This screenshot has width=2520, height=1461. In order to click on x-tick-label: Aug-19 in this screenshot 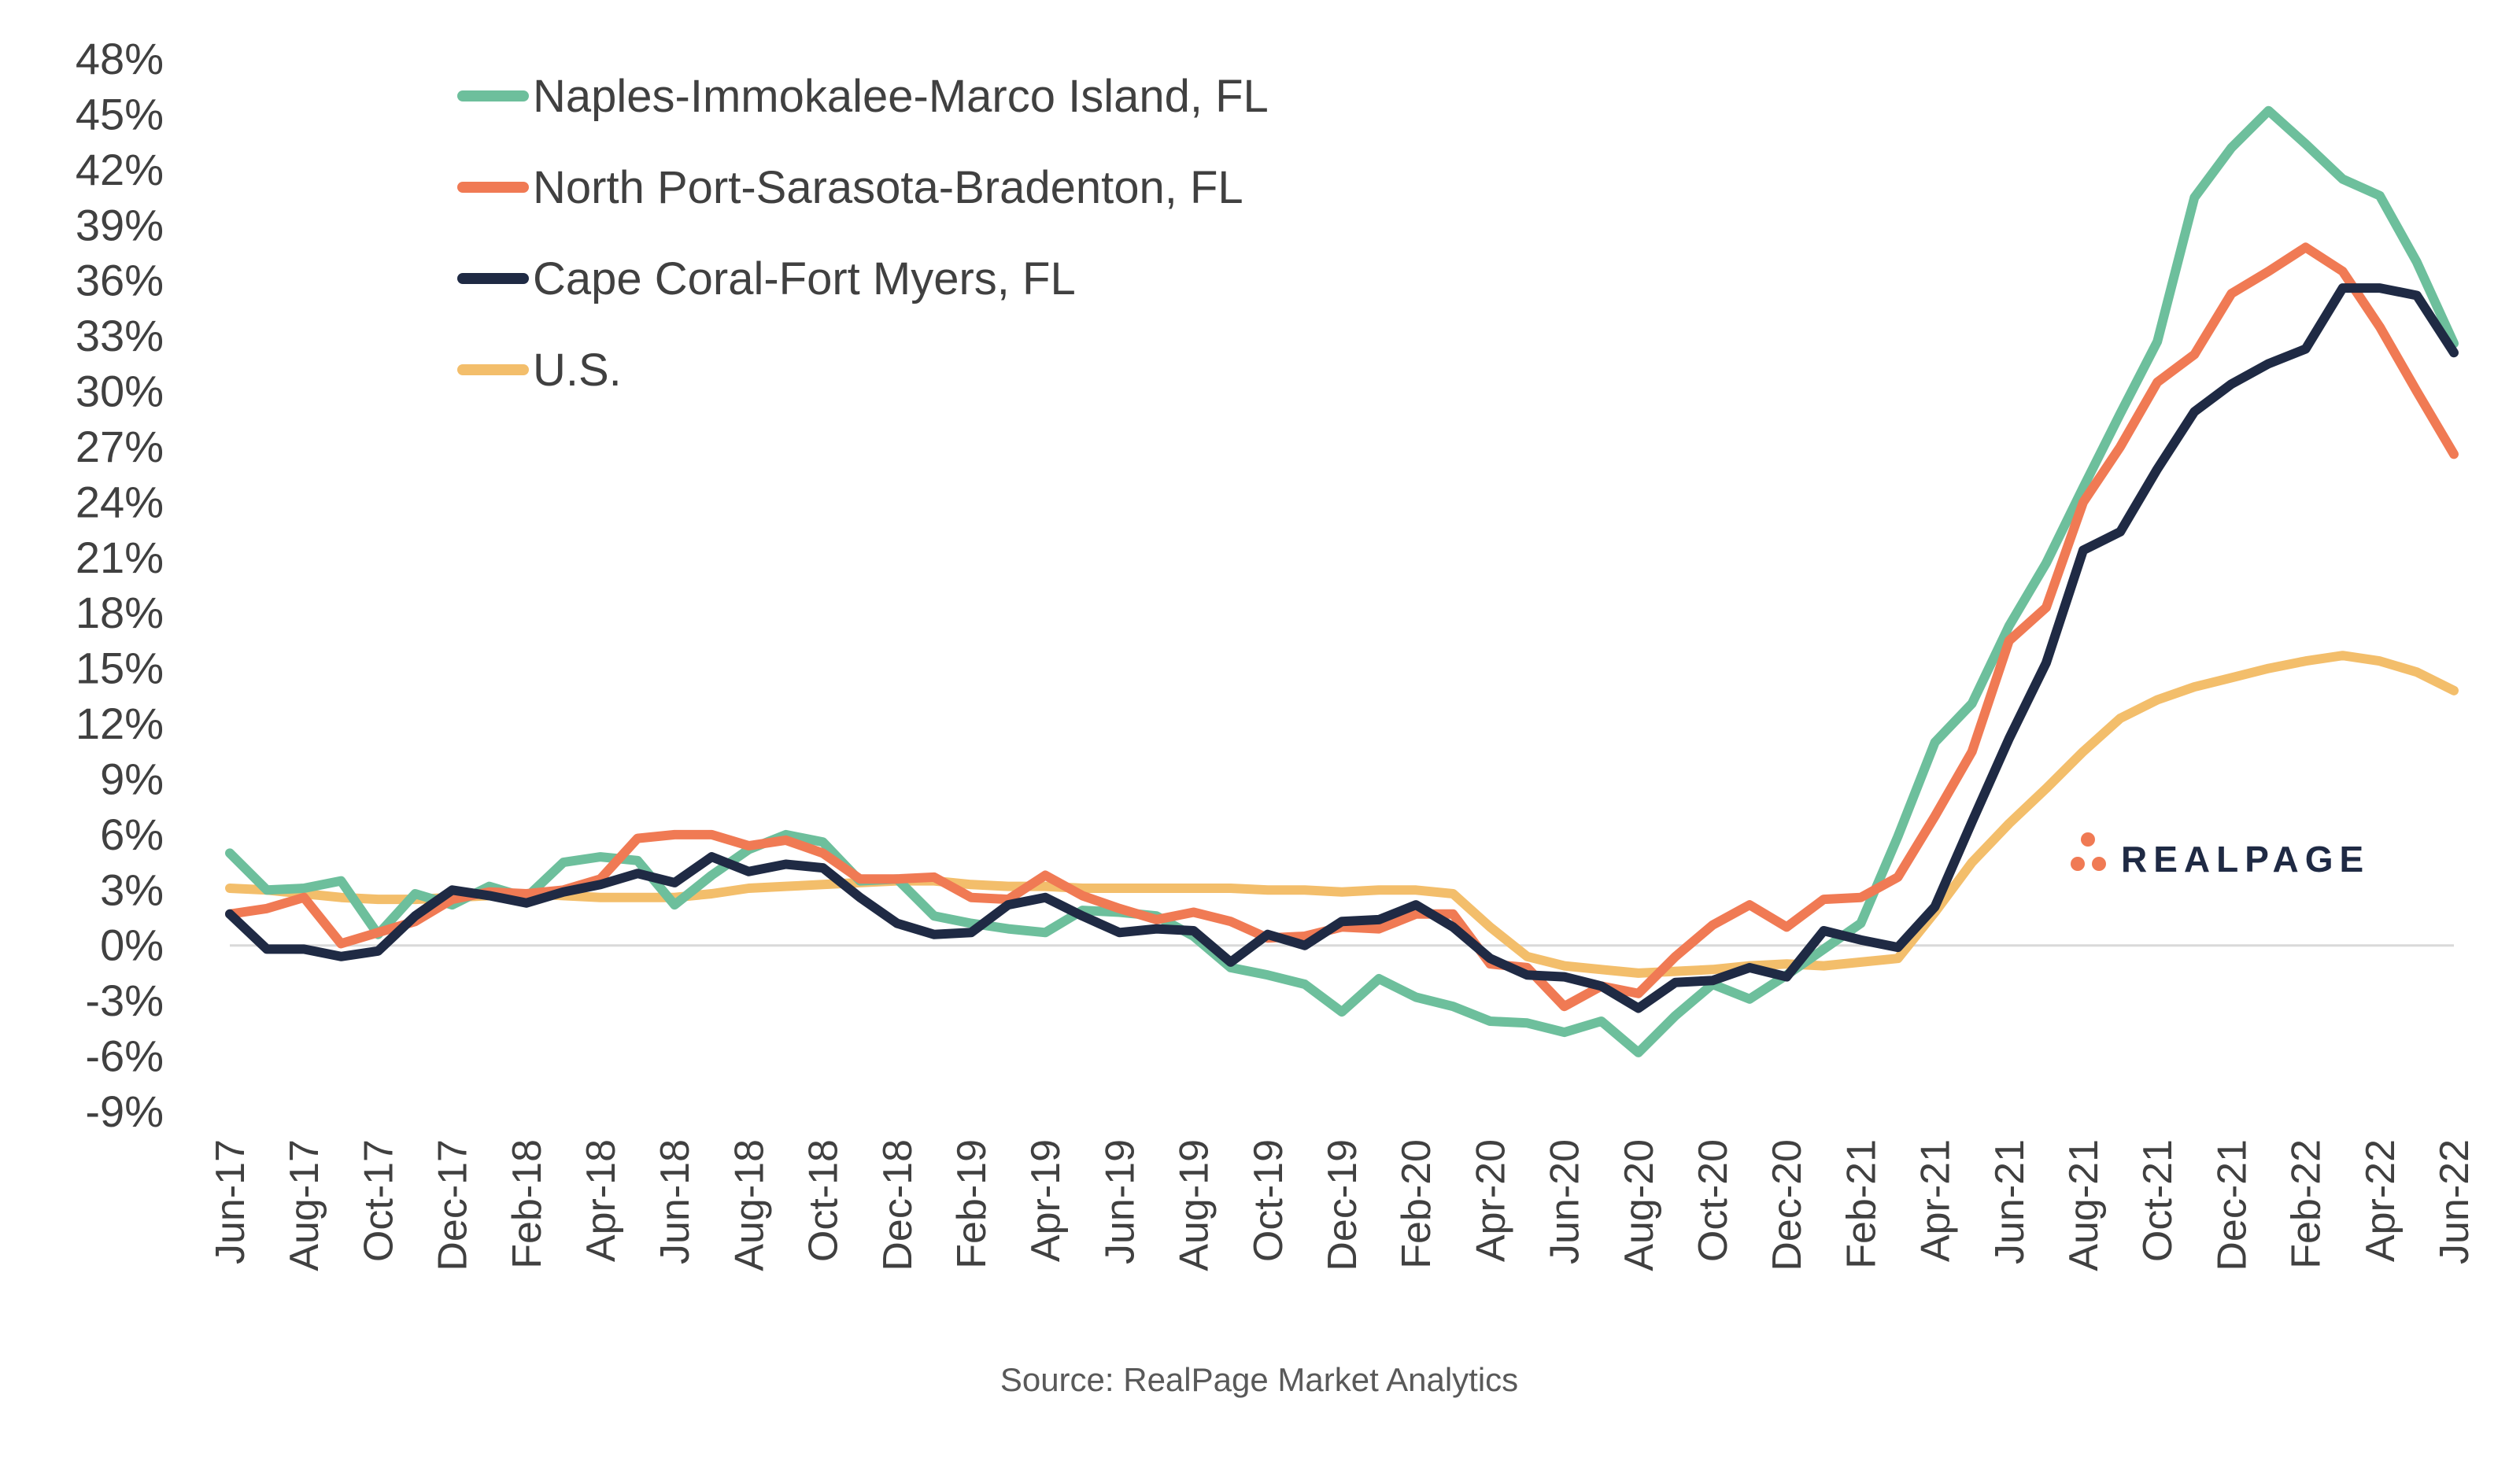, I will do `click(1195, 1205)`.